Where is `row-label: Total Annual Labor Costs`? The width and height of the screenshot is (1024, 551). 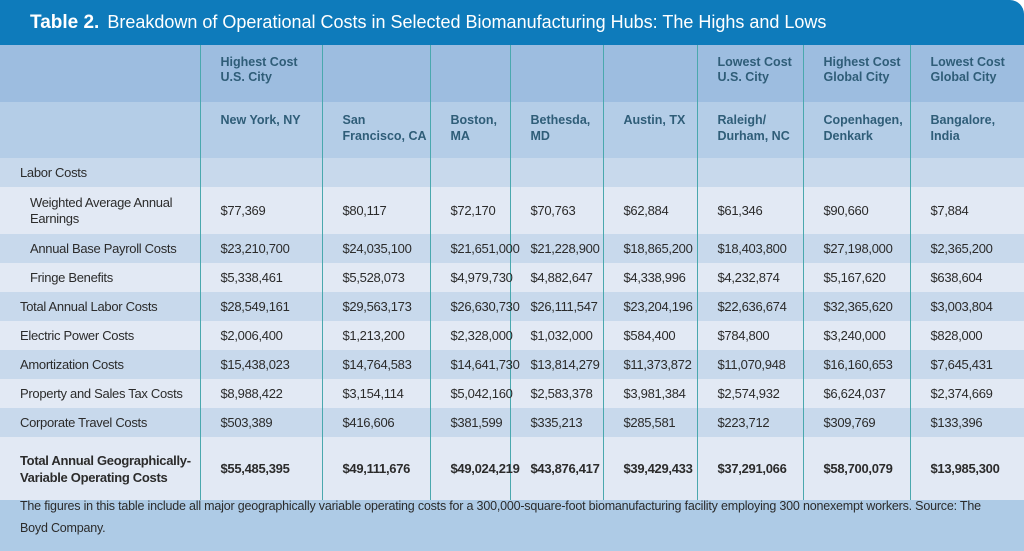 row-label: Total Annual Labor Costs is located at coordinates (100, 306).